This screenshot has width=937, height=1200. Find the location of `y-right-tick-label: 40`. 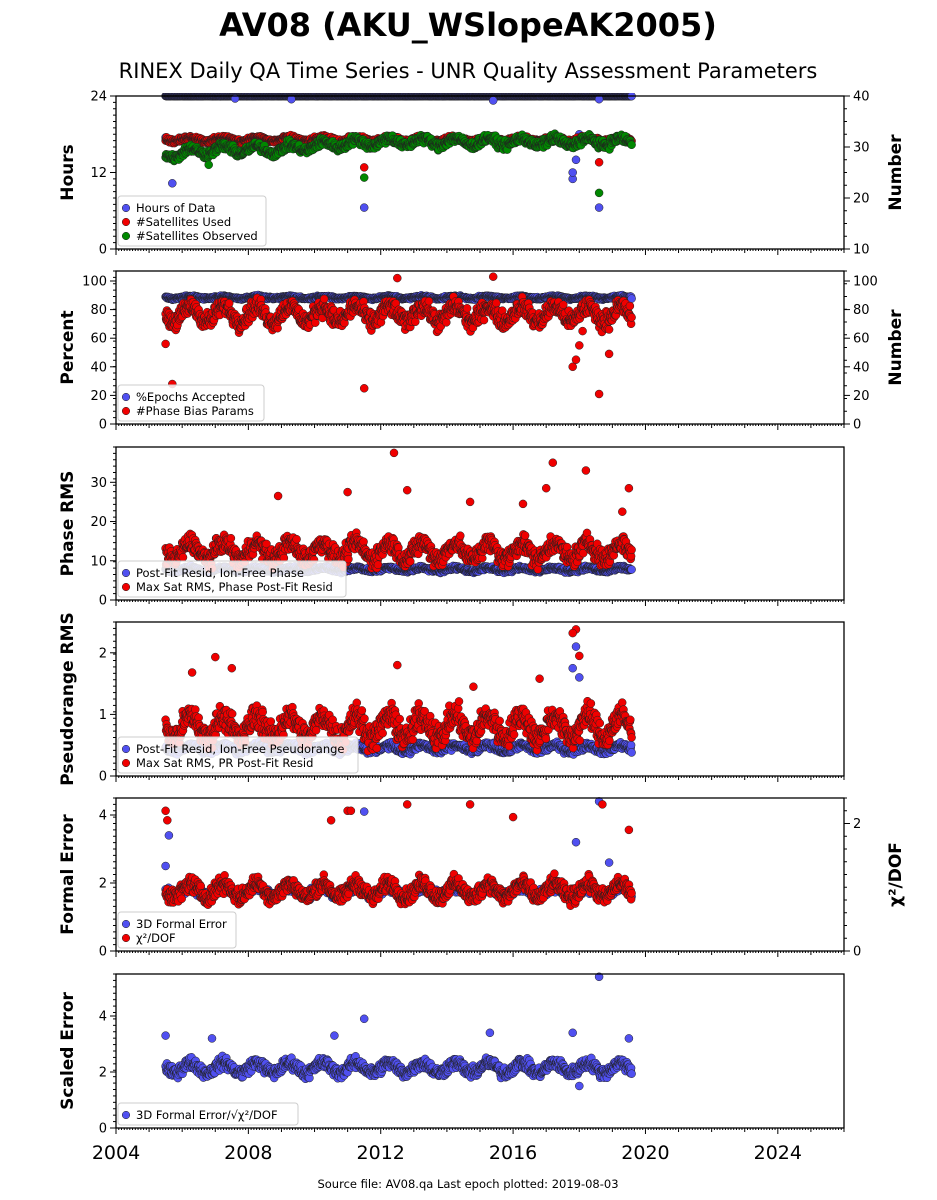

y-right-tick-label: 40 is located at coordinates (861, 97).